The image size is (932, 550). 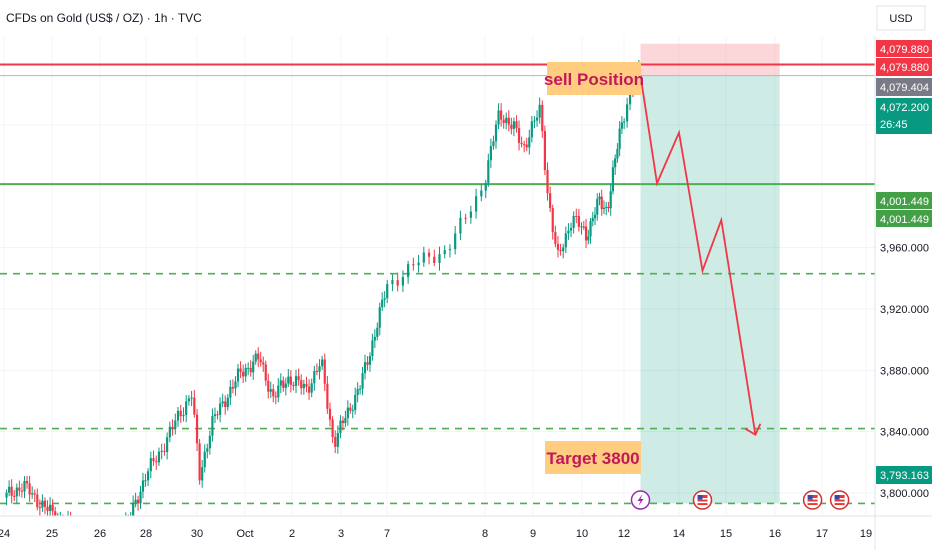 I want to click on lightning-glyph, so click(x=640, y=500).